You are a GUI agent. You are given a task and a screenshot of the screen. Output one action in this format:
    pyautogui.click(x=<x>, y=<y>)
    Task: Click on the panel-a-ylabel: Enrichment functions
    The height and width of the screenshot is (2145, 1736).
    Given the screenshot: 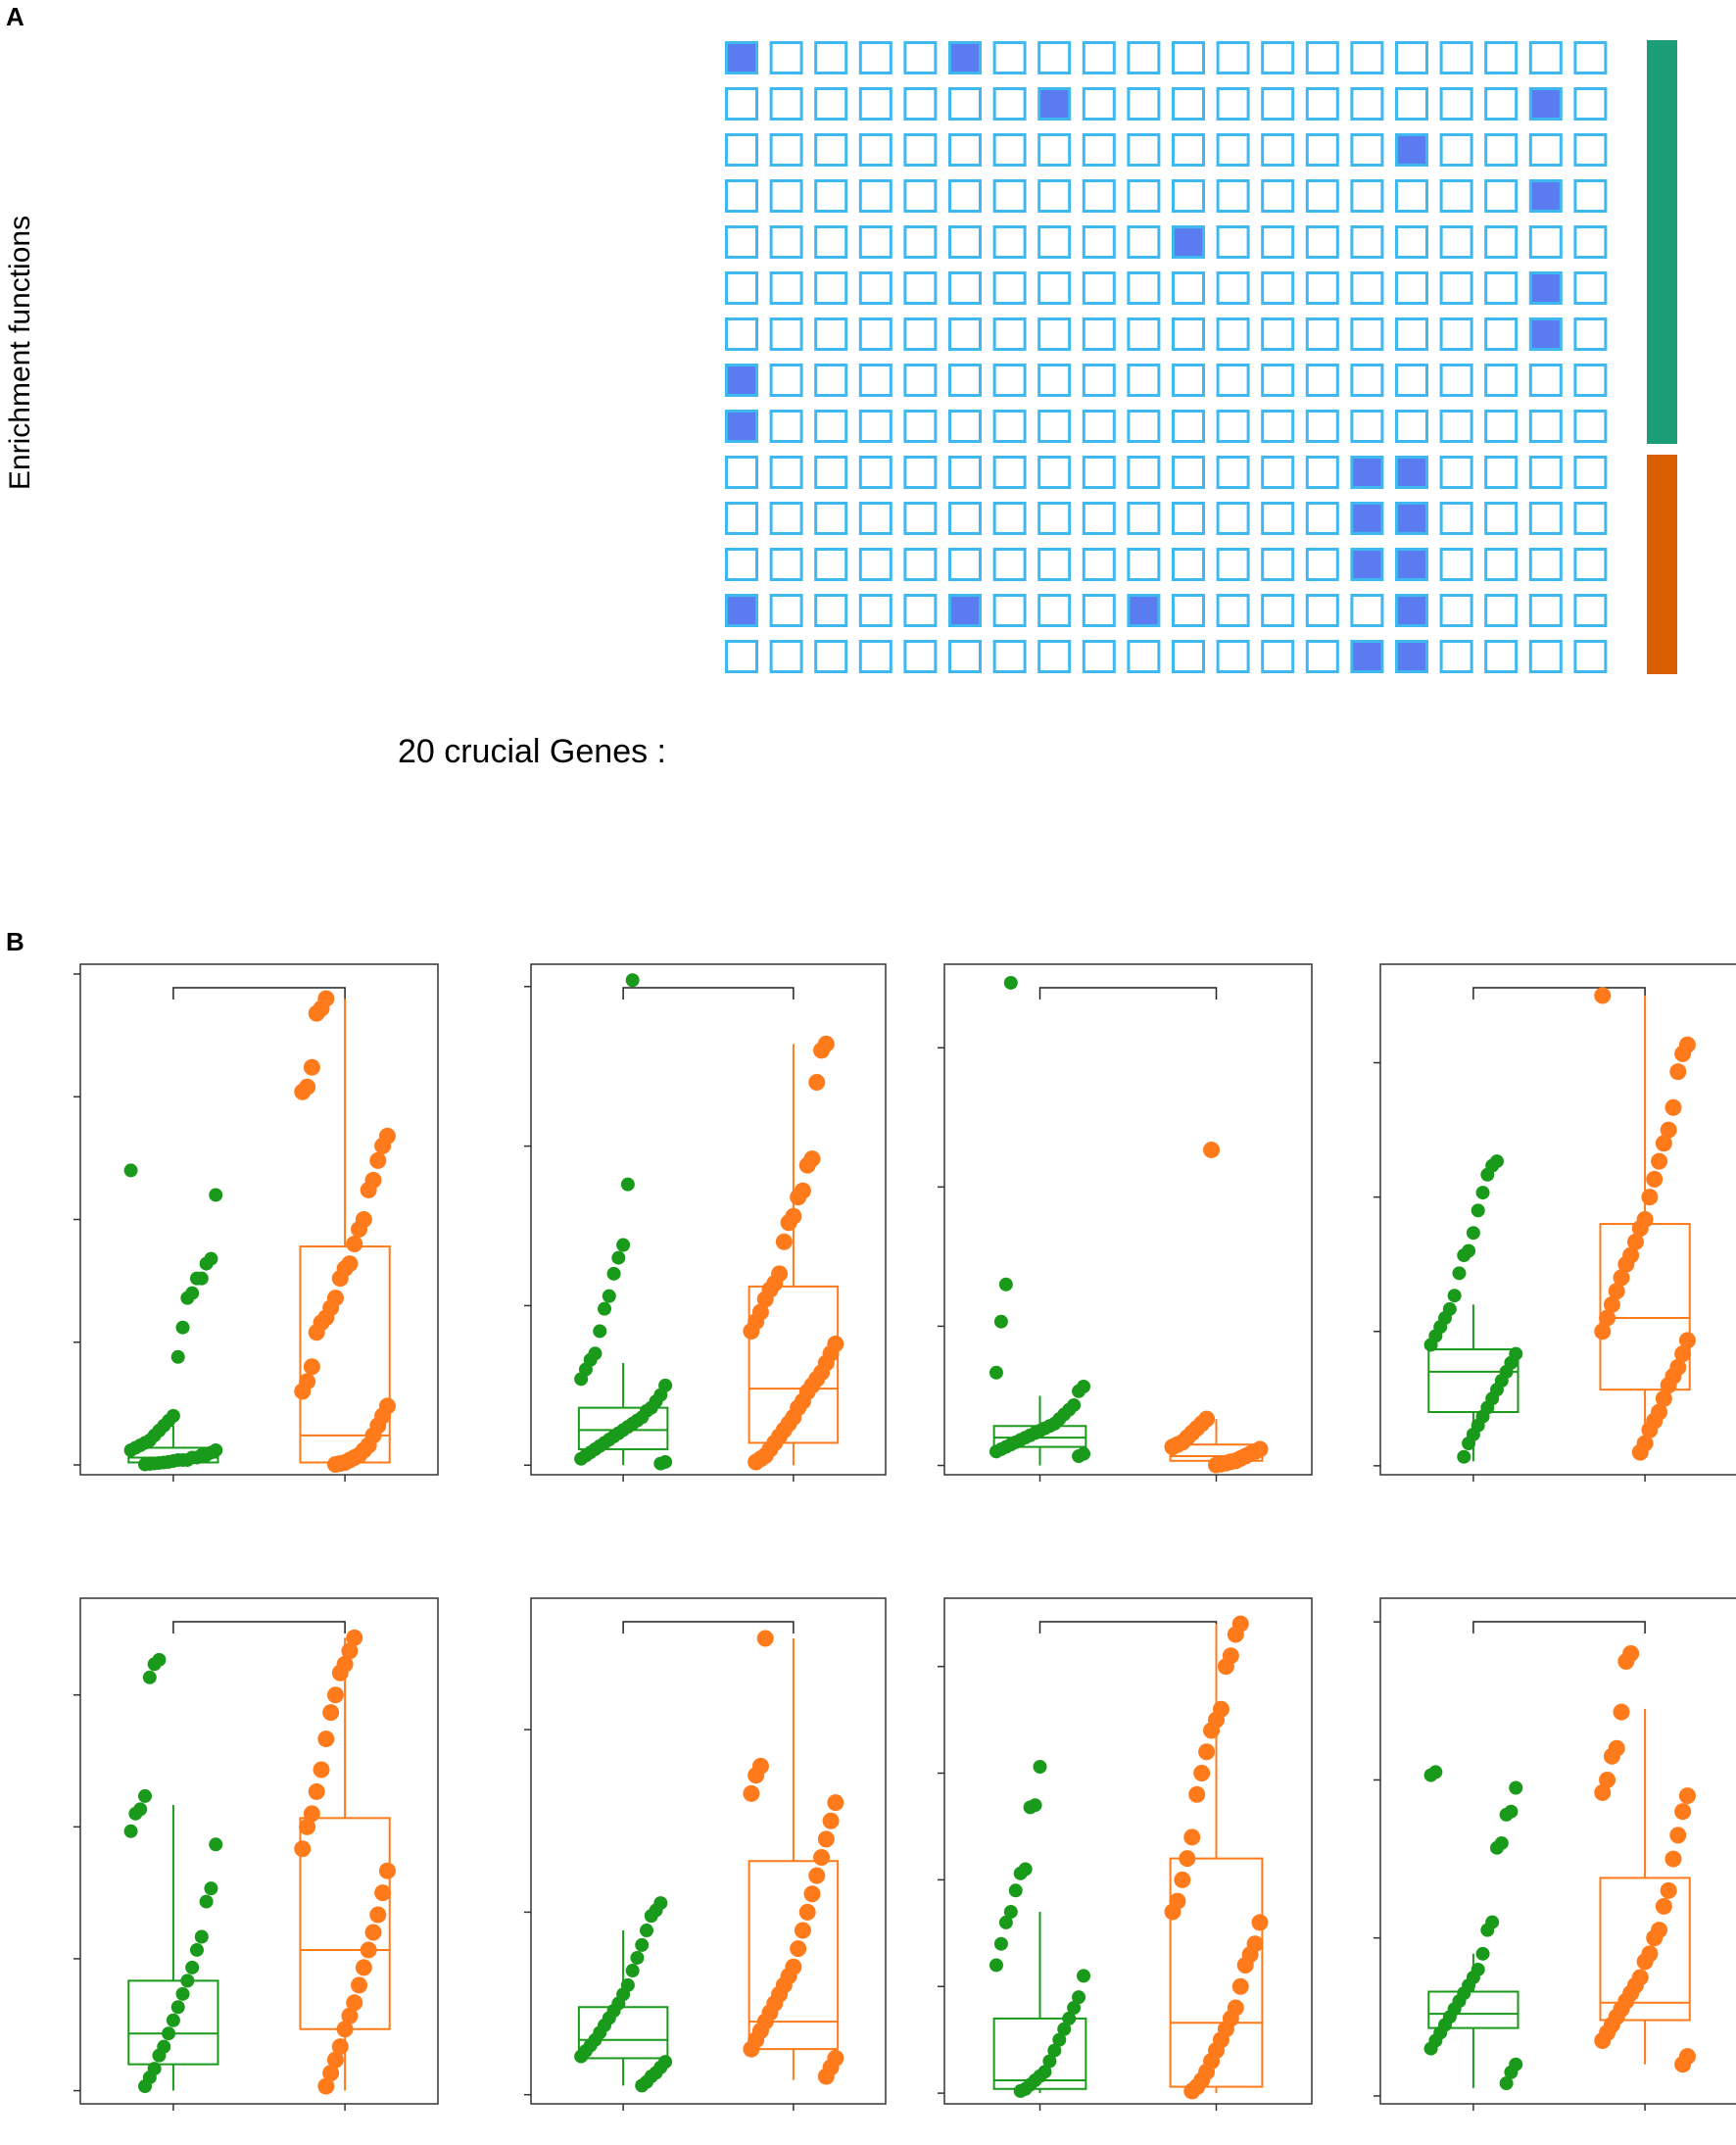 What is the action you would take?
    pyautogui.click(x=20, y=353)
    